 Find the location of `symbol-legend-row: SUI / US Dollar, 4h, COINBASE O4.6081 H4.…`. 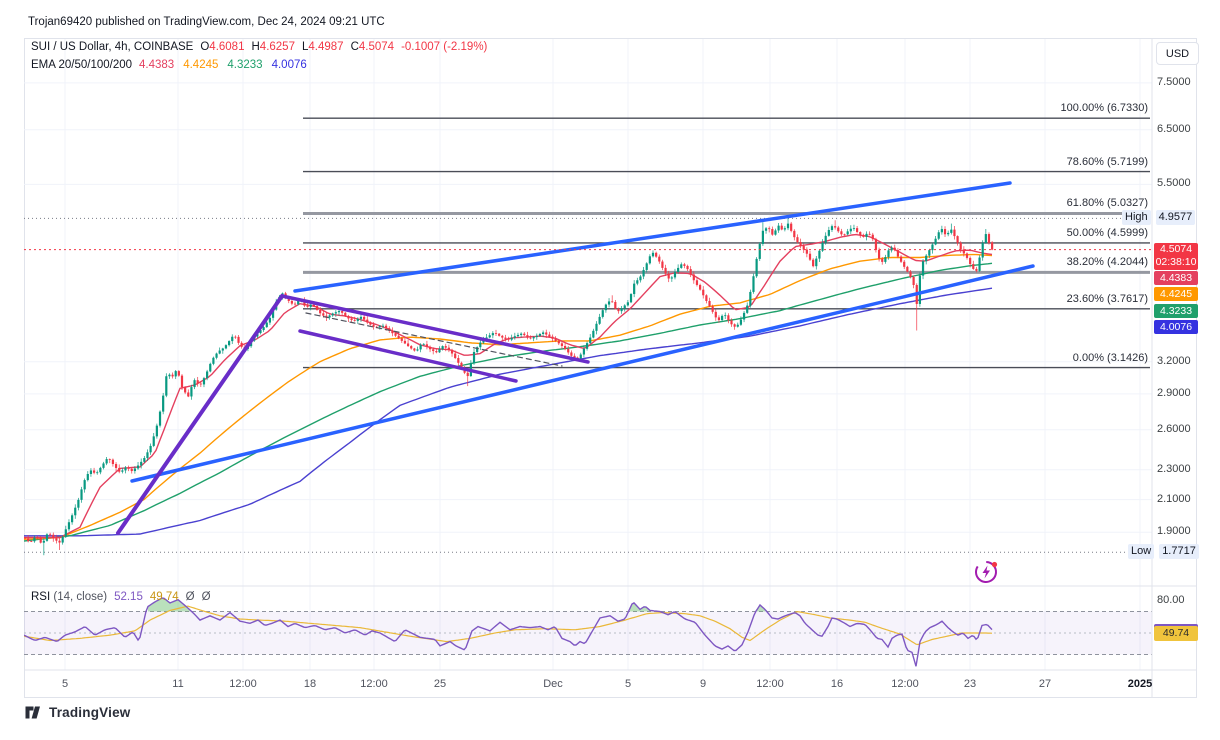

symbol-legend-row: SUI / US Dollar, 4h, COINBASE O4.6081 H4.… is located at coordinates (259, 47).